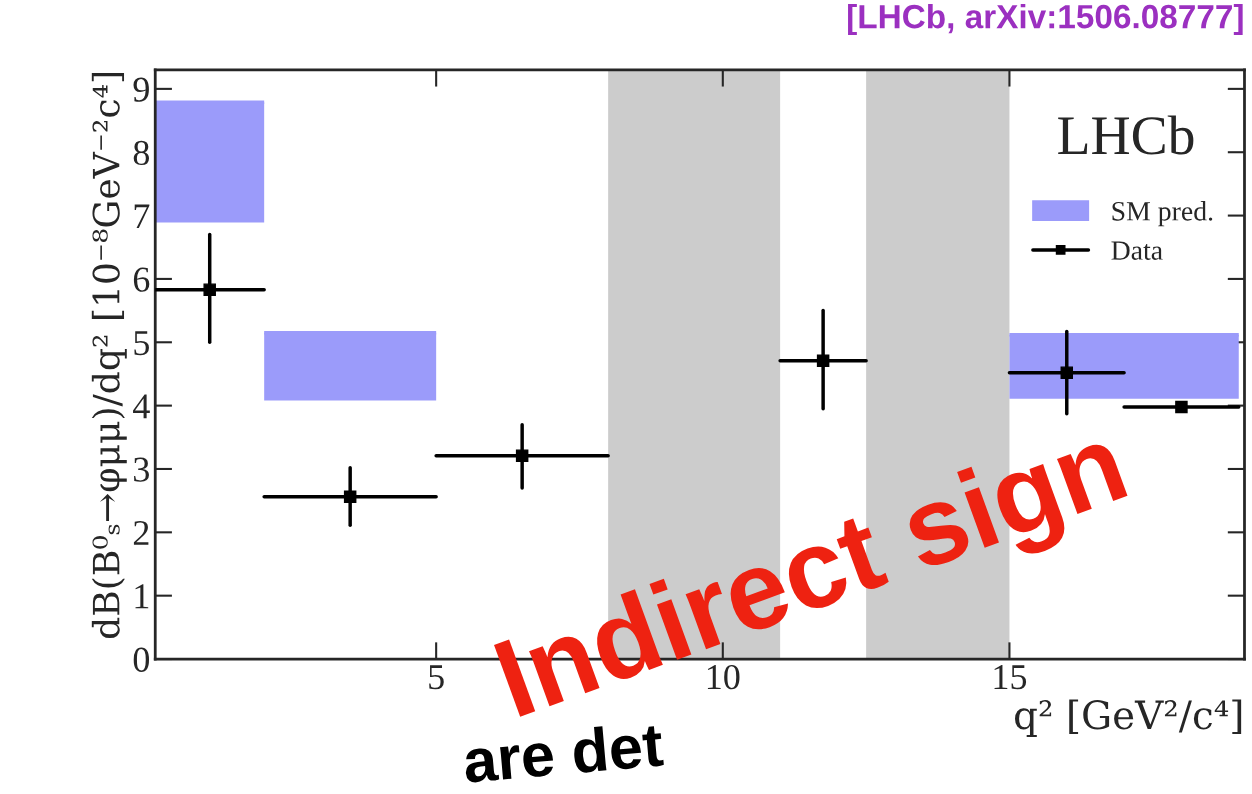  Describe the element at coordinates (141, 279) in the screenshot. I see `y-tick-label: 6` at that location.